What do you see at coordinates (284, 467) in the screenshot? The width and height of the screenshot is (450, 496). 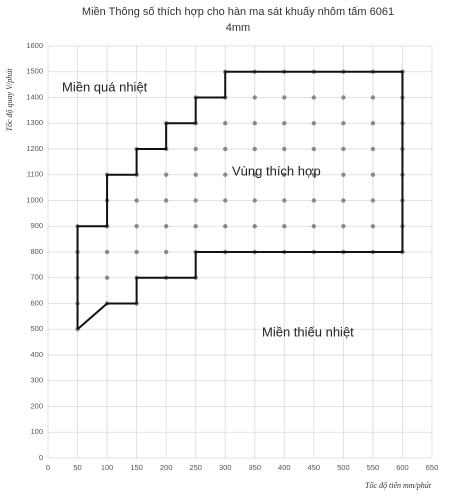 I see `x-tick-label: 400` at bounding box center [284, 467].